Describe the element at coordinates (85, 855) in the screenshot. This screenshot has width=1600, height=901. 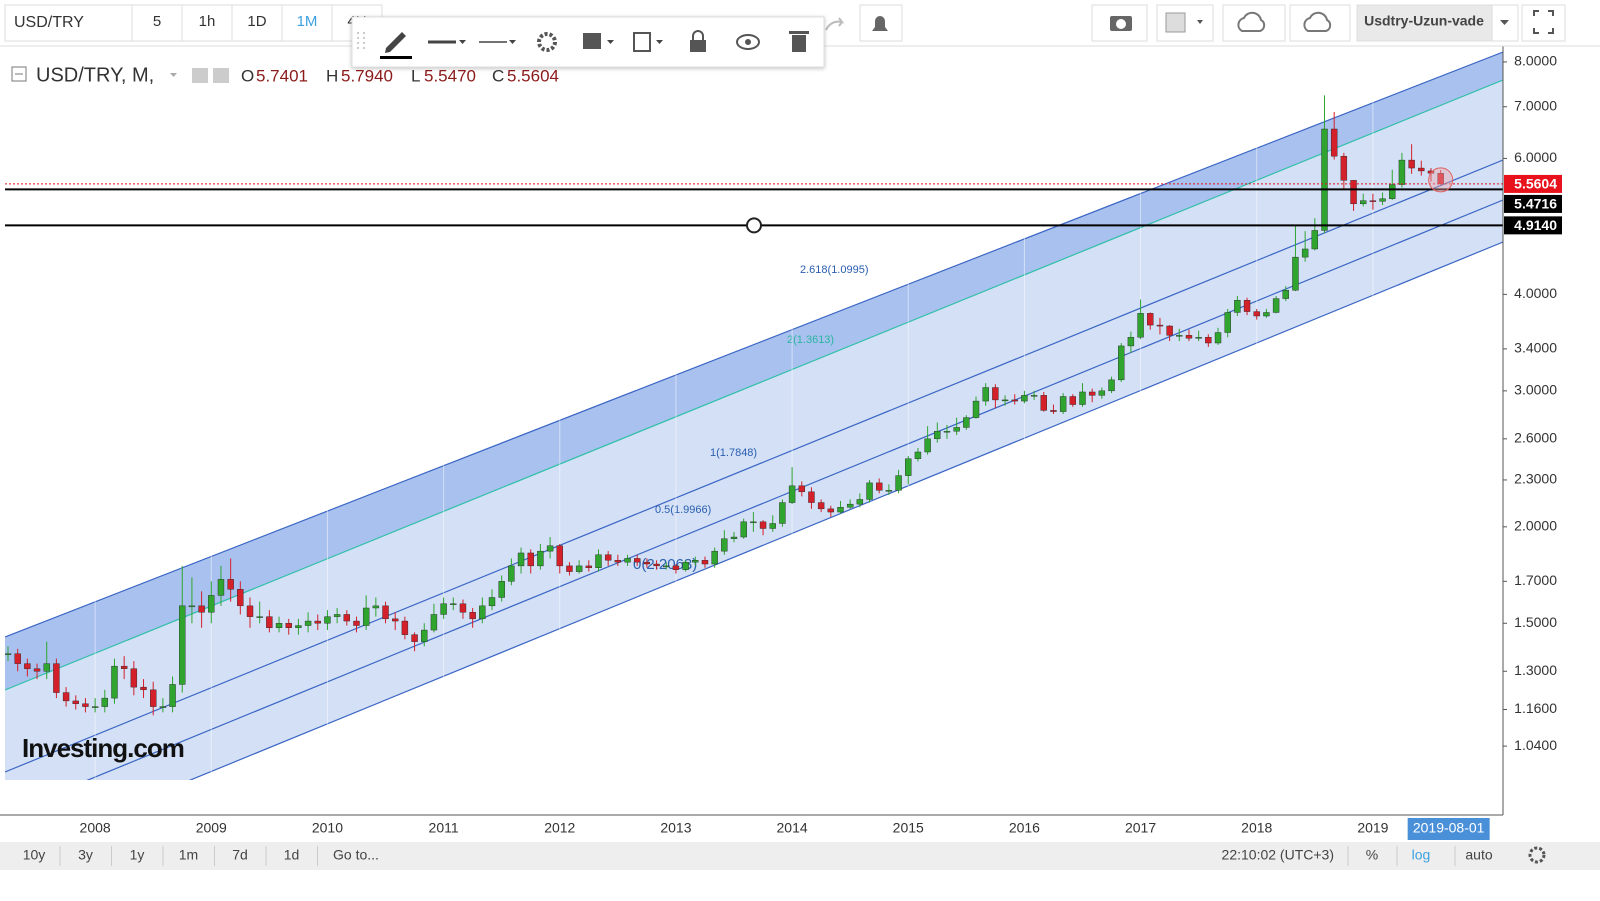
I see `range-button: 3y` at that location.